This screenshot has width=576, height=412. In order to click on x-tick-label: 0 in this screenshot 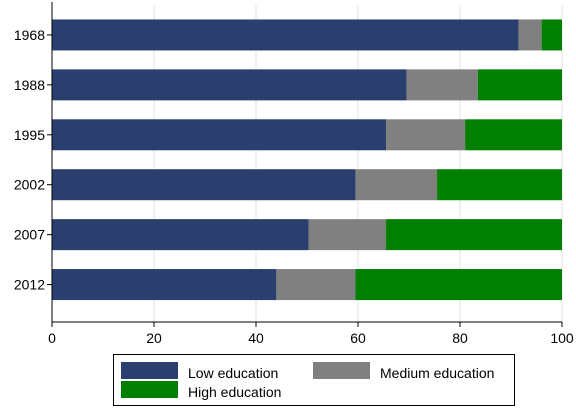, I will do `click(52, 338)`.